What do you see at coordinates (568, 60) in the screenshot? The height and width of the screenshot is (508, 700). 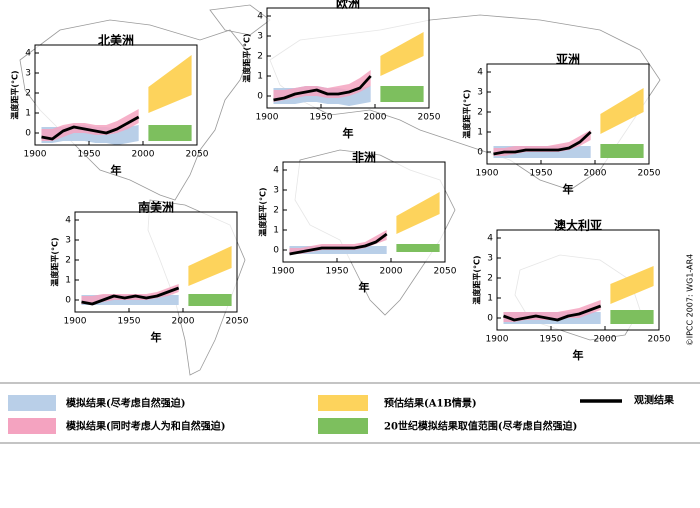 I see `chart-title: 亚洲` at bounding box center [568, 60].